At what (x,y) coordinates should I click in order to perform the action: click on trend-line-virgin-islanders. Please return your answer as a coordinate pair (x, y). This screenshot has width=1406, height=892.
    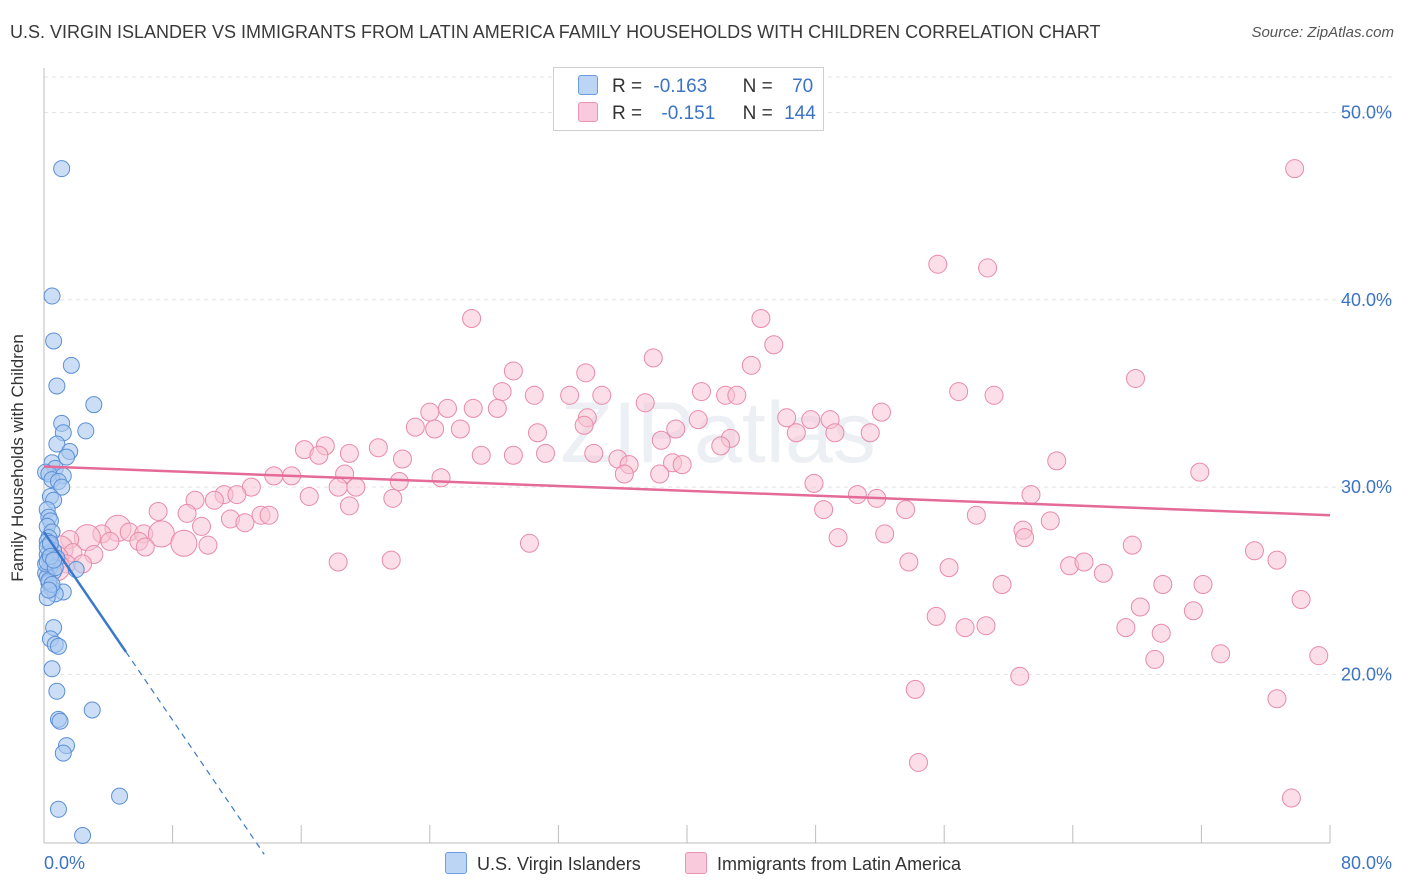
    Looking at the image, I should click on (85, 592).